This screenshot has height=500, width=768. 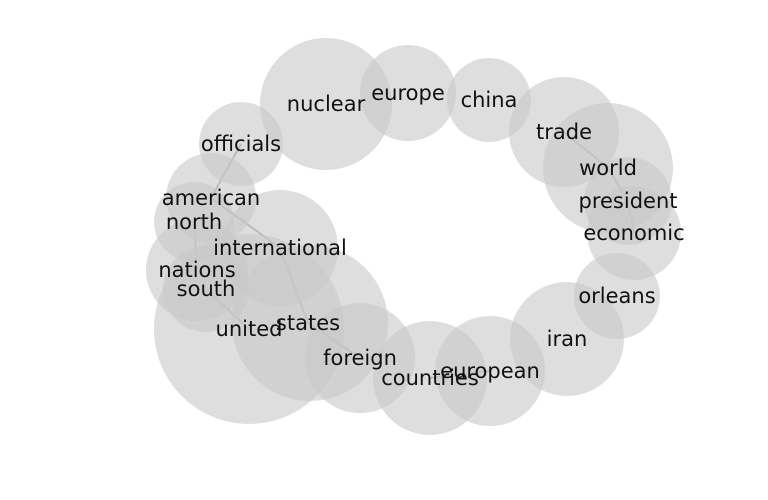 I want to click on word-label-countries: countries, so click(x=430, y=378).